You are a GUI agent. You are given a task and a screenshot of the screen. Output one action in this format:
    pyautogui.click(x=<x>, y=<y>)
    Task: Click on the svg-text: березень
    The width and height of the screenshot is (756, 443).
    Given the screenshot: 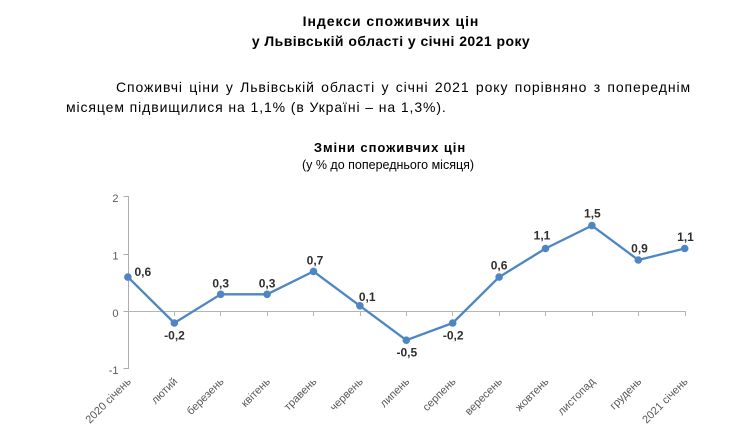 What is the action you would take?
    pyautogui.click(x=206, y=397)
    